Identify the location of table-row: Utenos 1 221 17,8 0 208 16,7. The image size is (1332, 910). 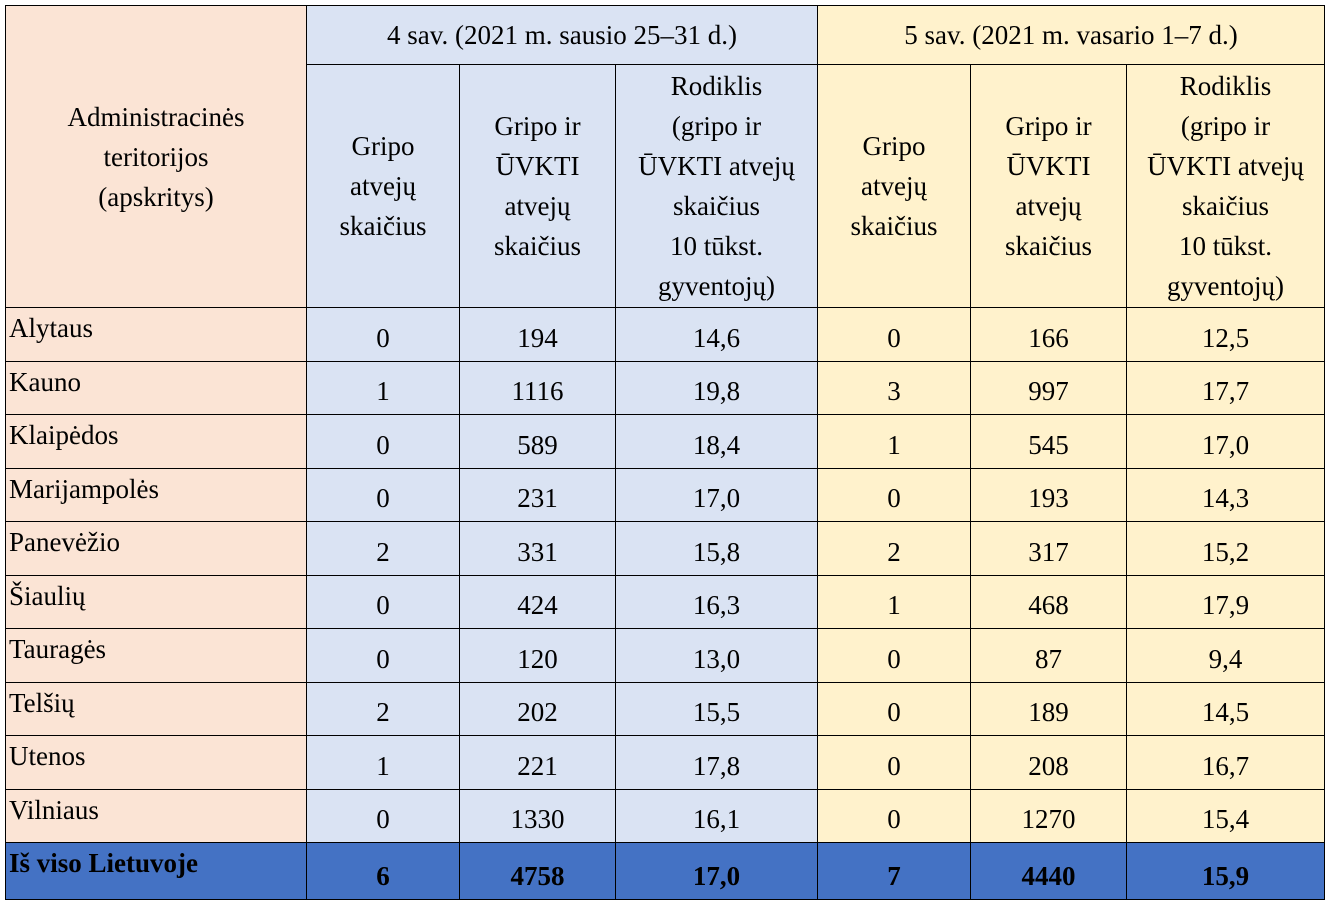
(665, 762).